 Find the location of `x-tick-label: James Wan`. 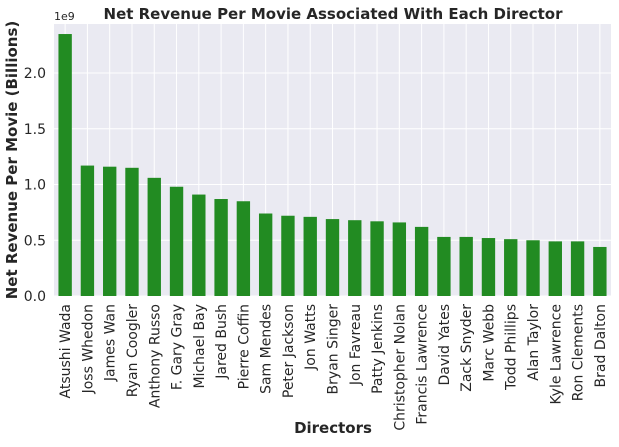

x-tick-label: James Wan is located at coordinates (111, 343).